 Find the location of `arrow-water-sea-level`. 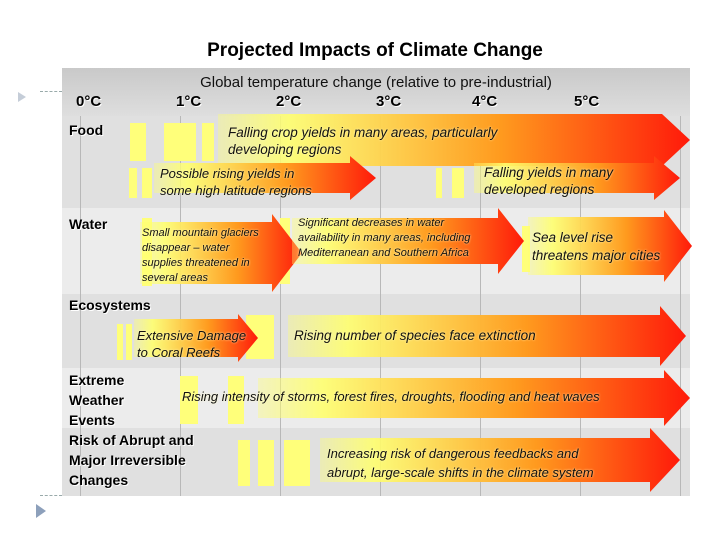

arrow-water-sea-level is located at coordinates (610, 246).